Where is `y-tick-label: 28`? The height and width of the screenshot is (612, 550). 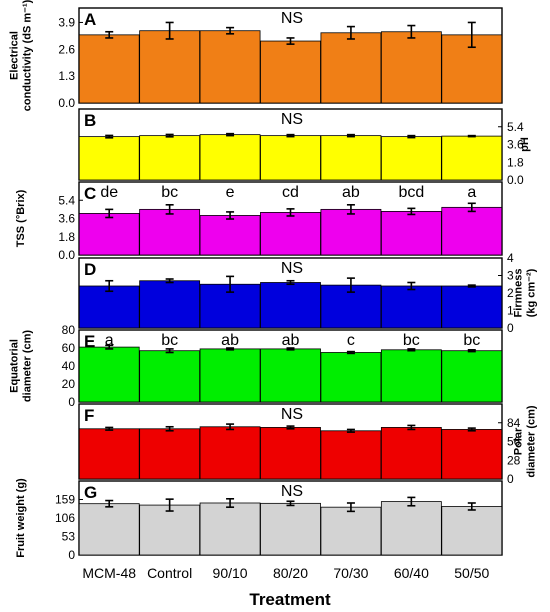 y-tick-label: 28 is located at coordinates (514, 460).